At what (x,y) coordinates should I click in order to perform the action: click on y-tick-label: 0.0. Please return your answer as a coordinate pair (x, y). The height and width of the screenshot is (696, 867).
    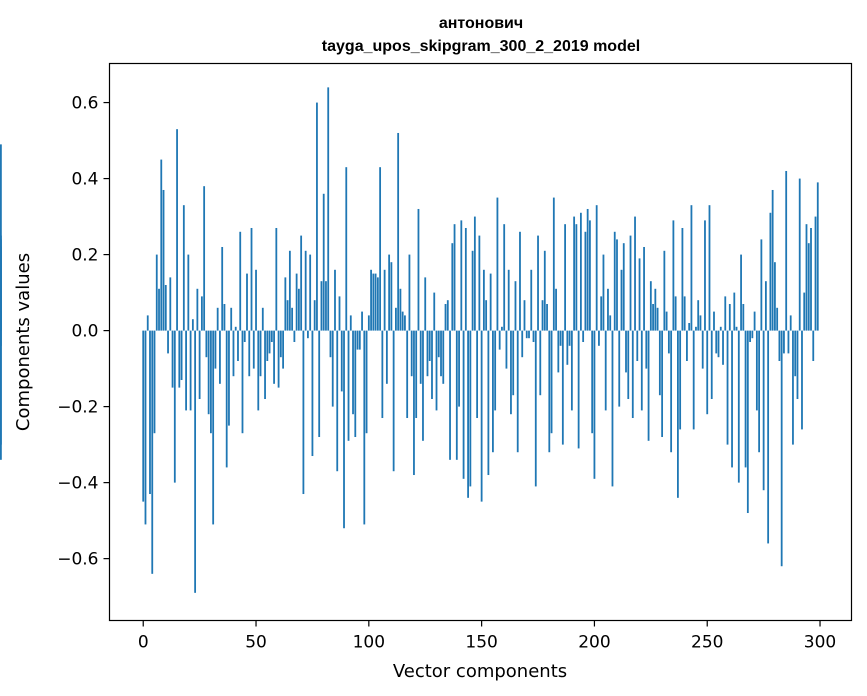
    Looking at the image, I should click on (84, 332).